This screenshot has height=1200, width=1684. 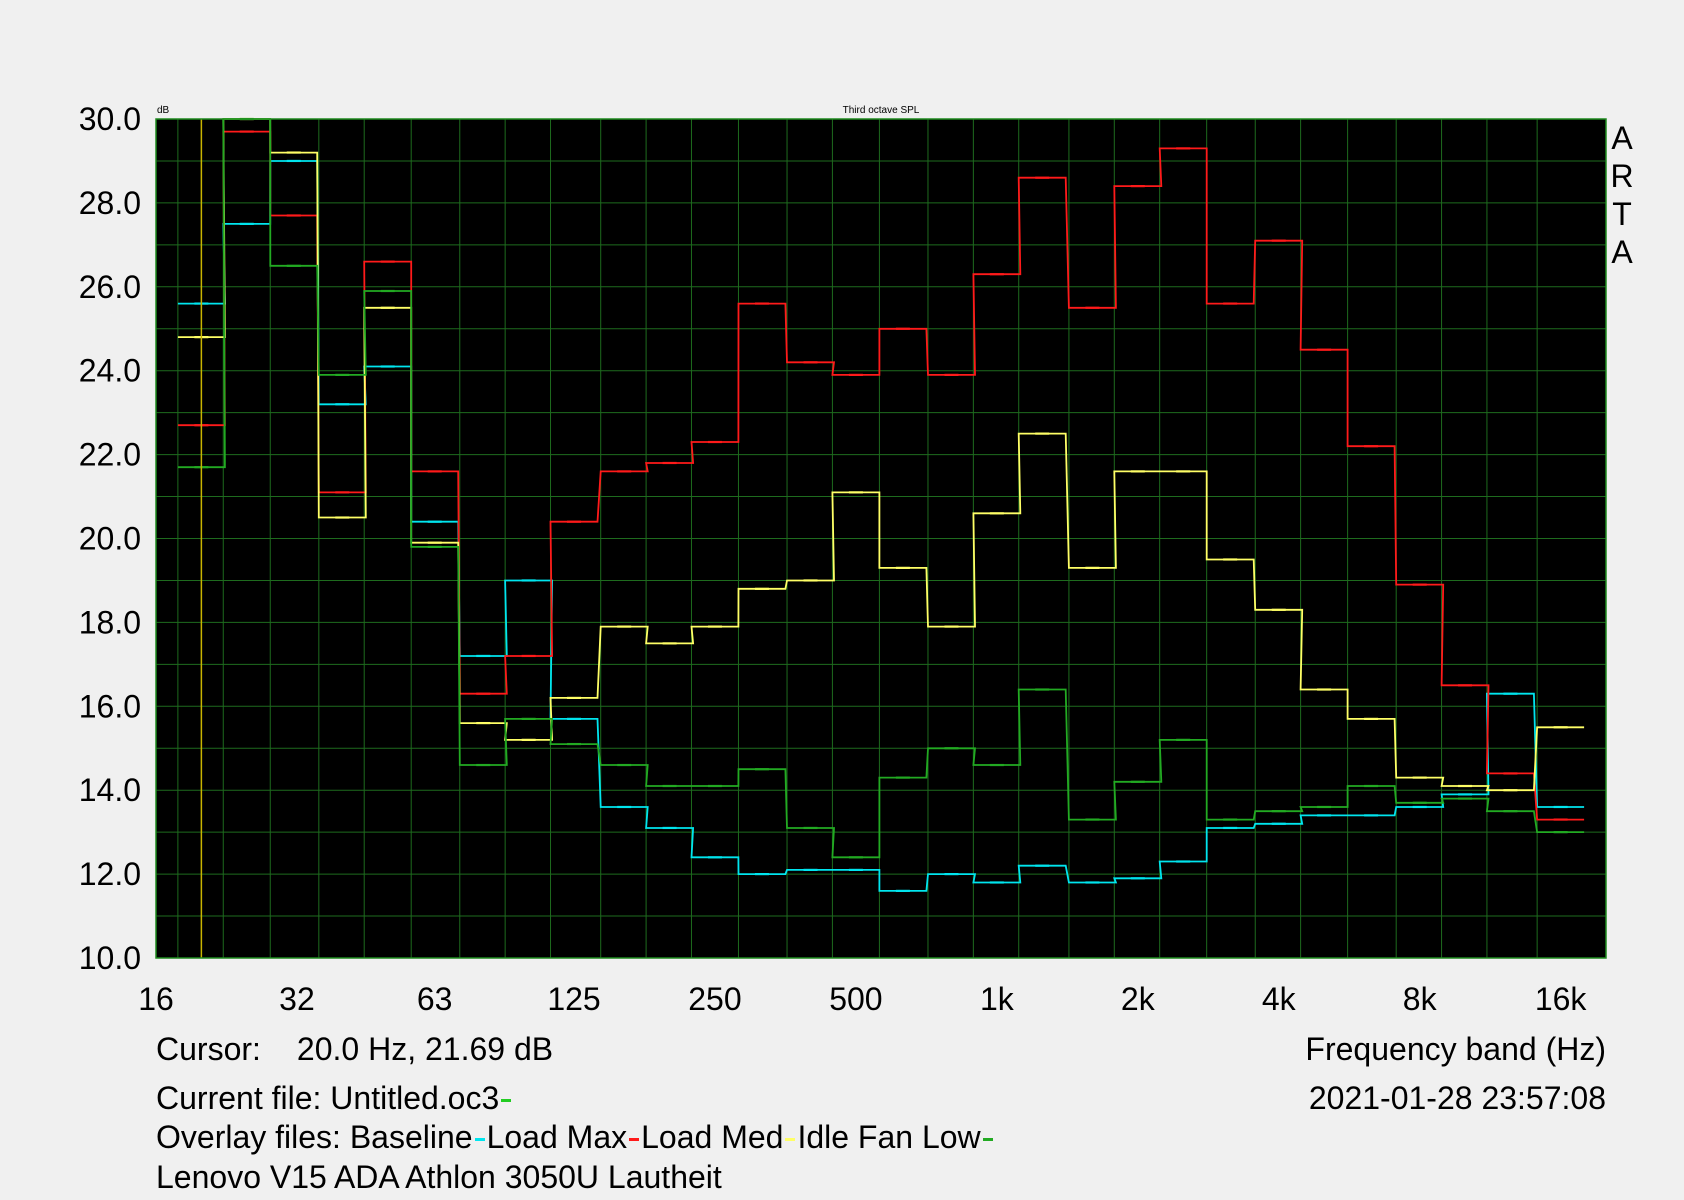 I want to click on side-letter-0: A, so click(x=1622, y=138).